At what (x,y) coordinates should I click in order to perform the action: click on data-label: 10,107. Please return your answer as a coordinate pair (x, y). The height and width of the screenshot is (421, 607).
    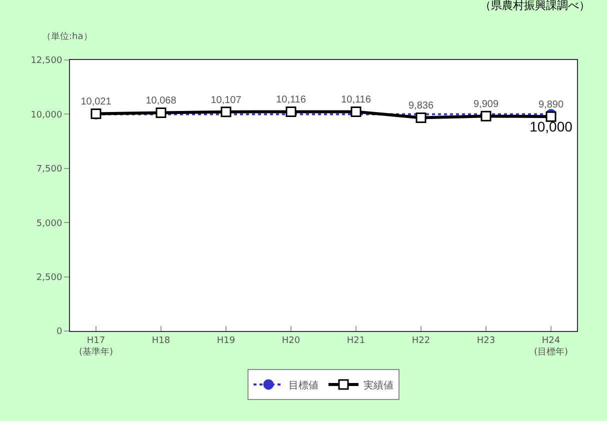
    Looking at the image, I should click on (226, 100).